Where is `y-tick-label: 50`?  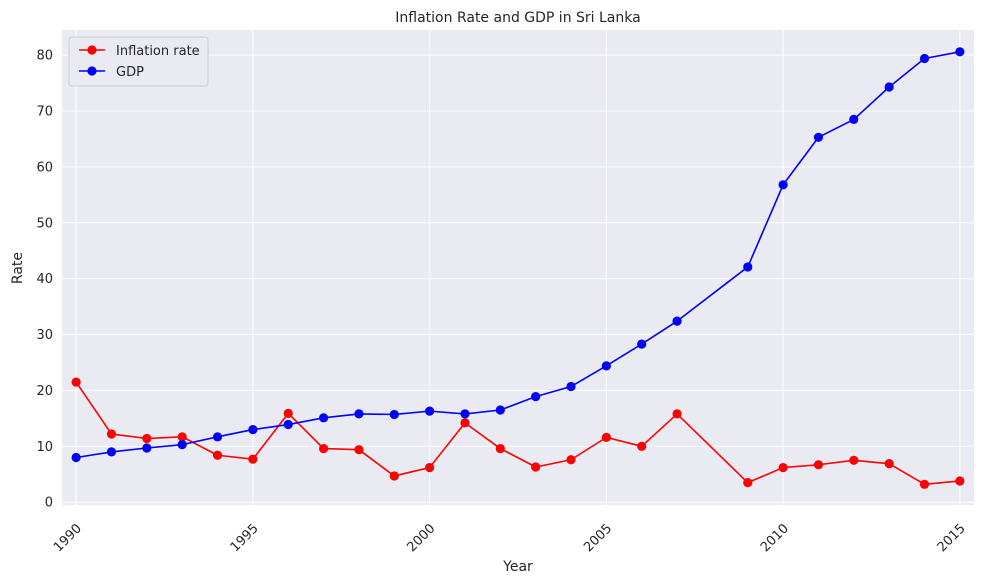
y-tick-label: 50 is located at coordinates (44, 223).